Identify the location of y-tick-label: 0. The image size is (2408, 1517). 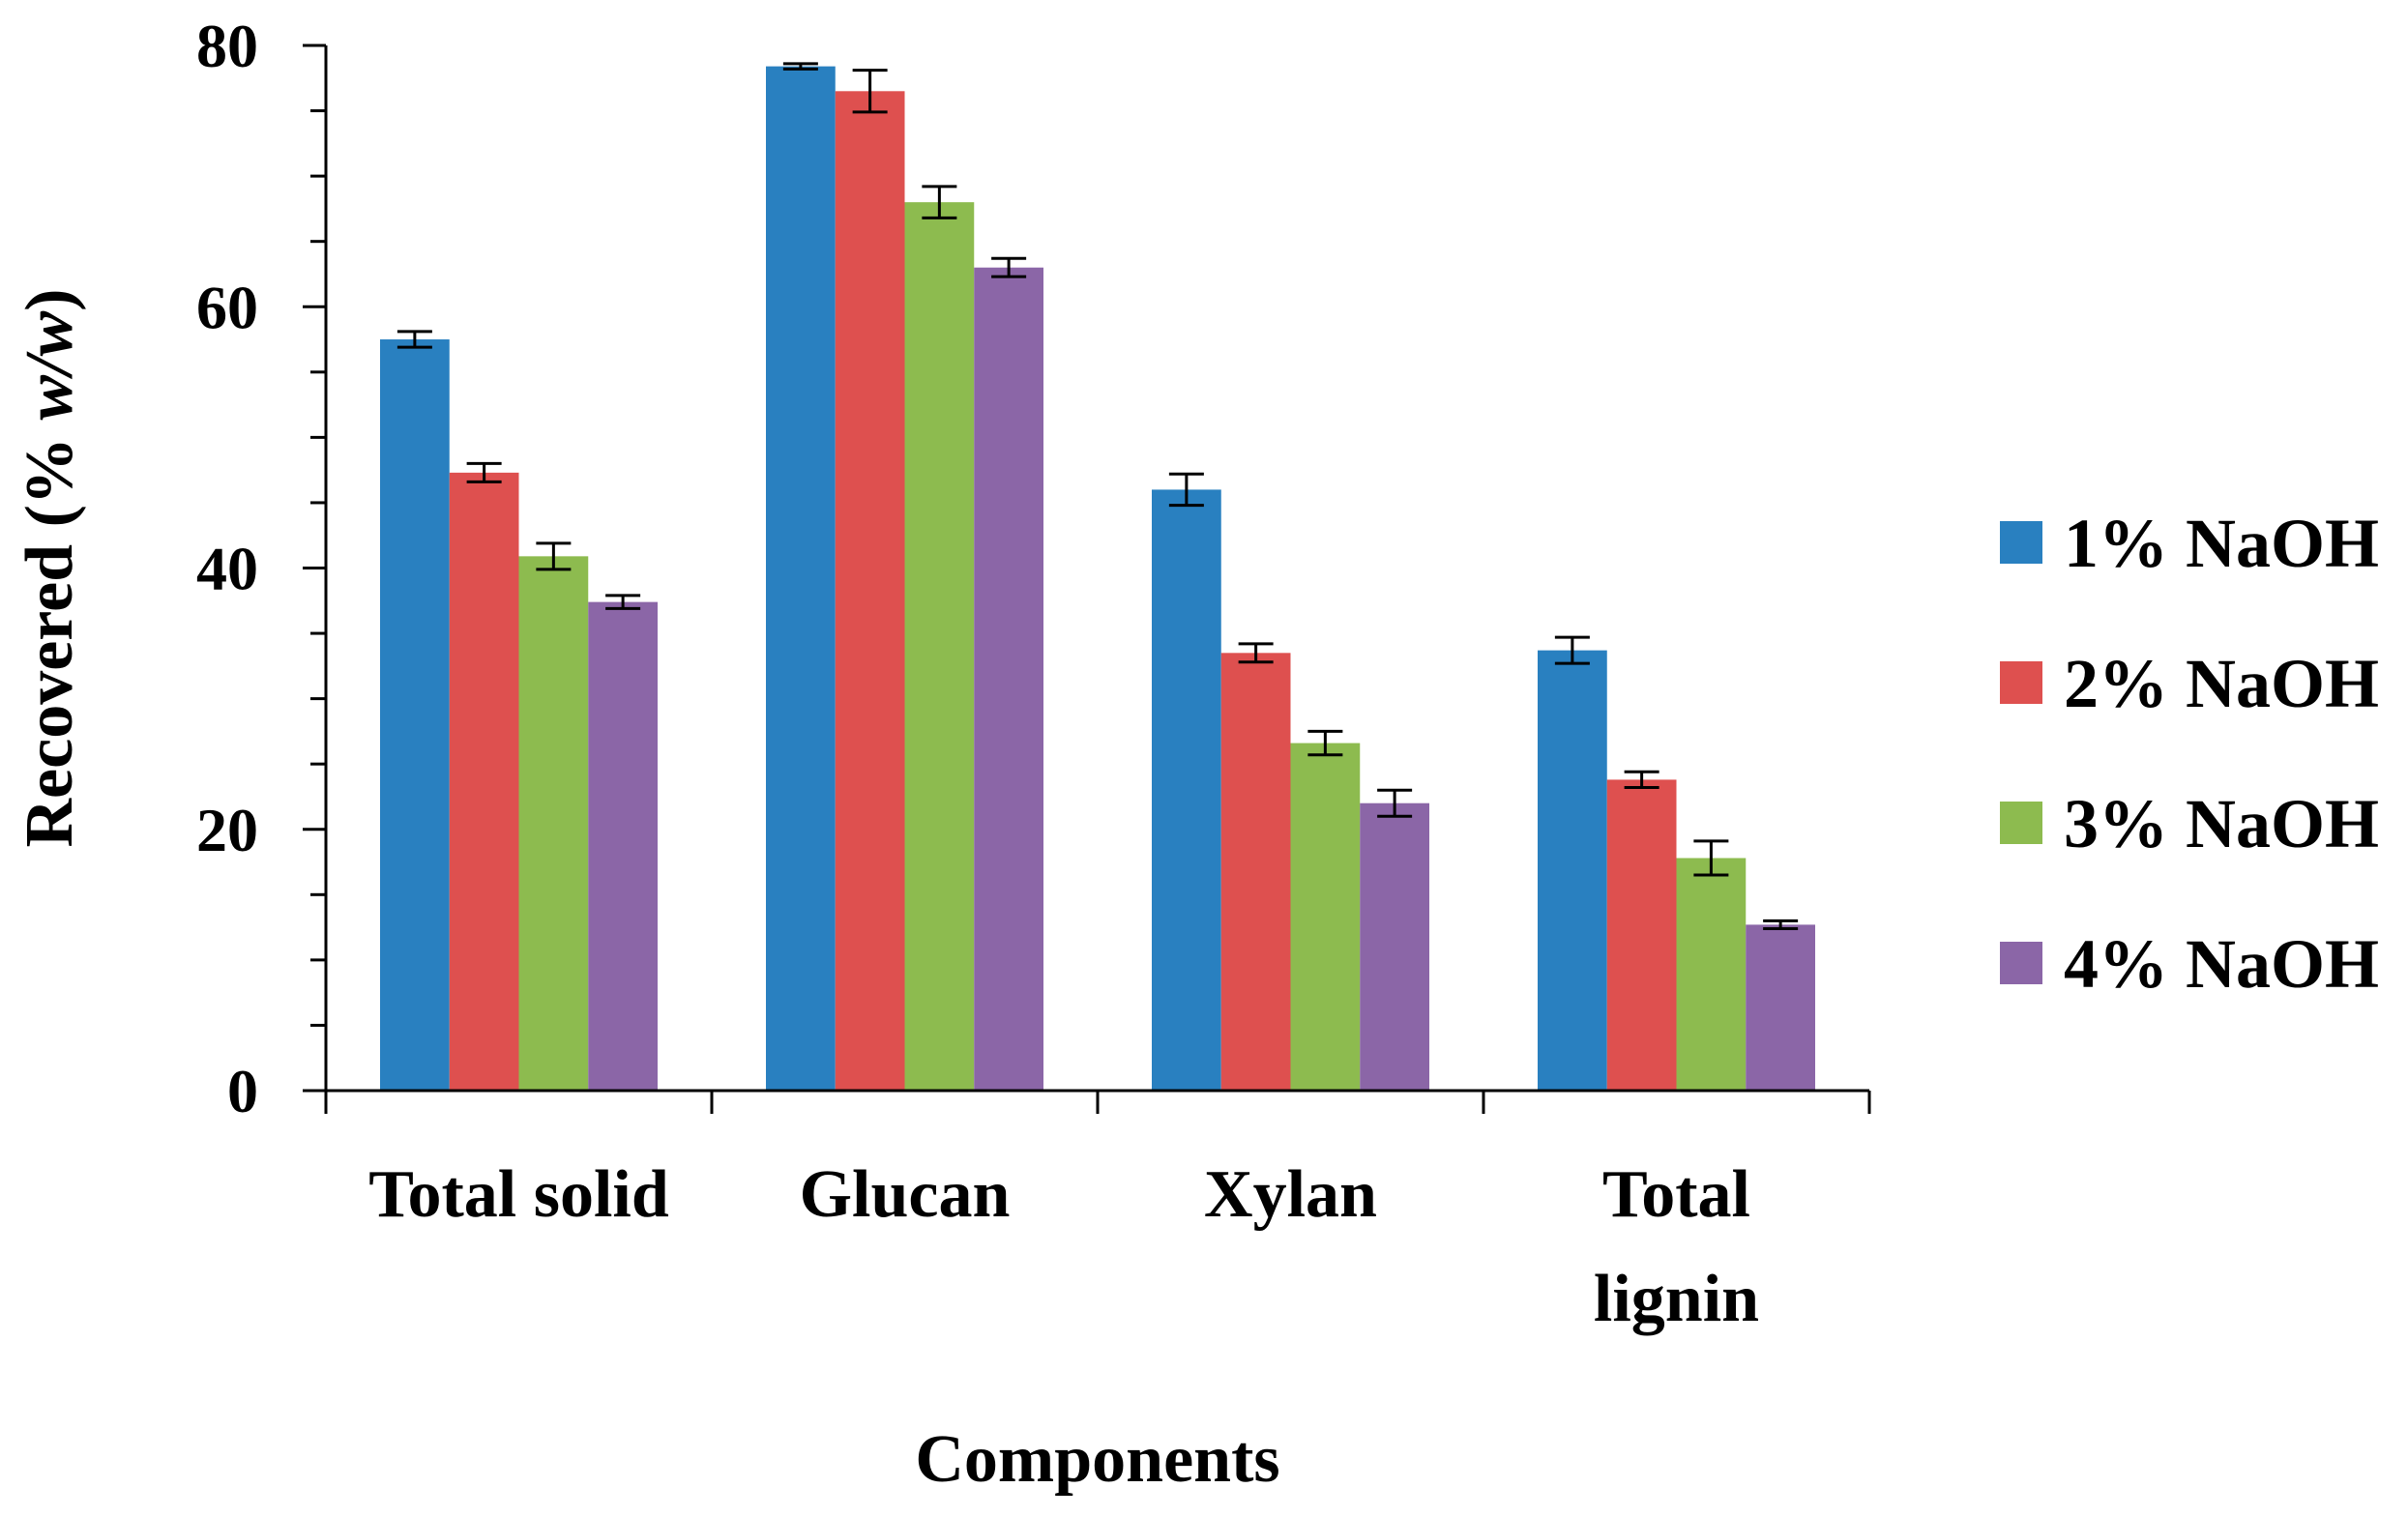
(242, 1091).